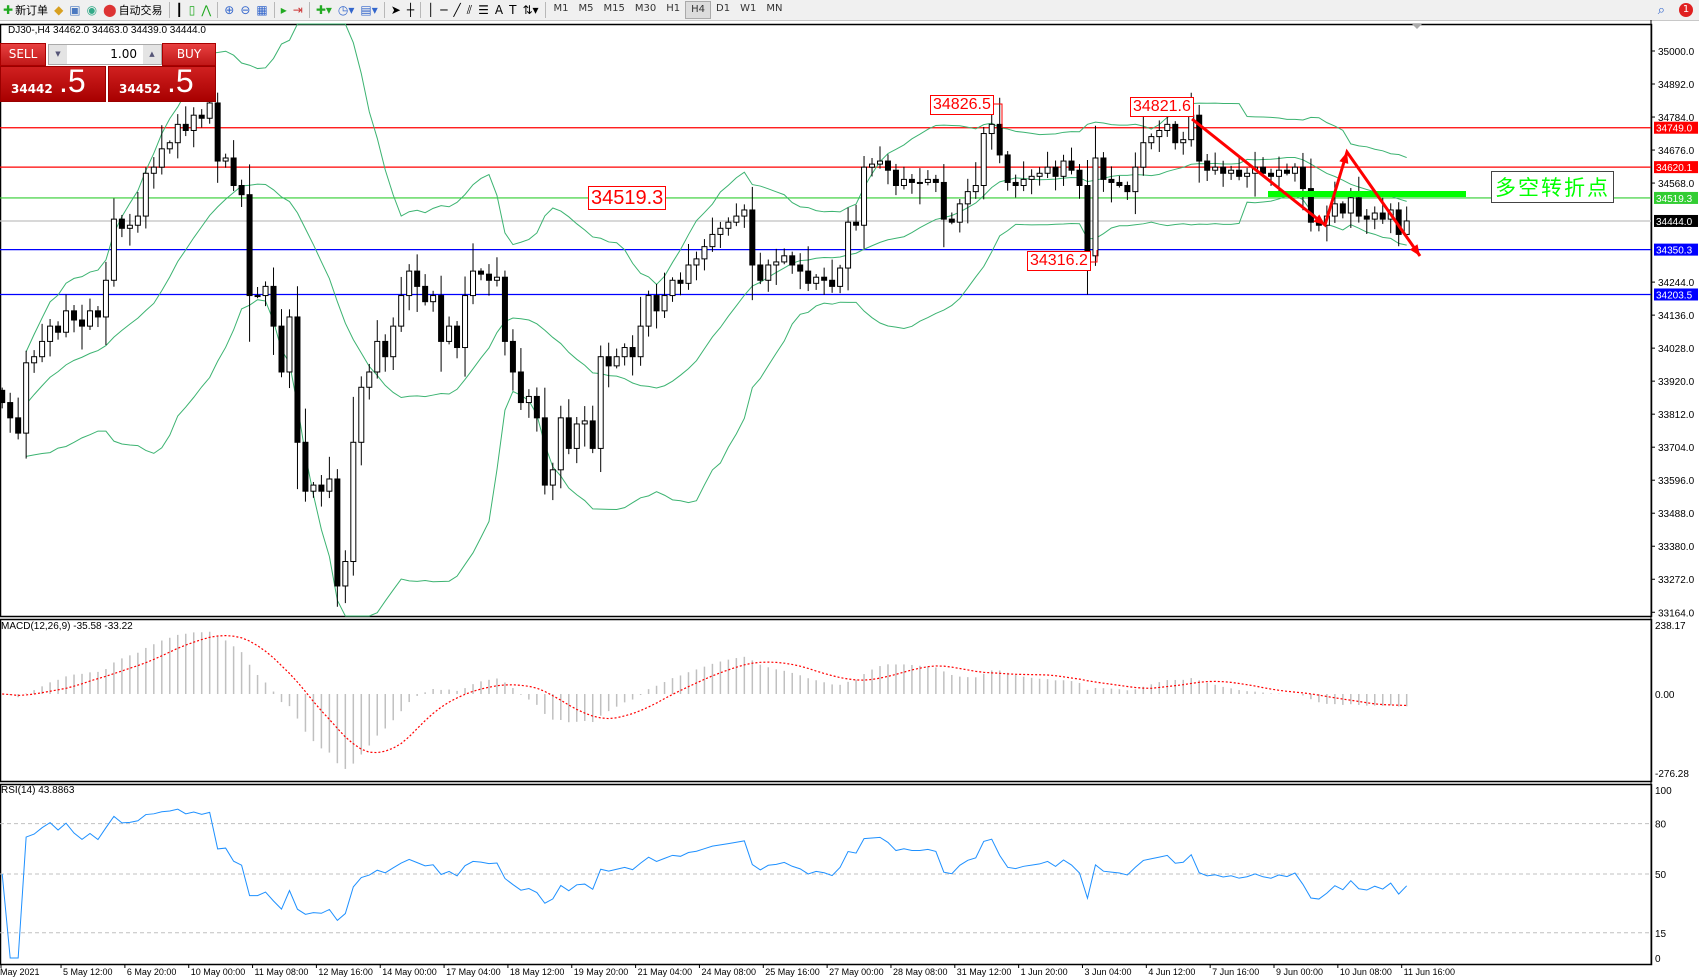  I want to click on zoom-out-button: ⊖, so click(245, 10).